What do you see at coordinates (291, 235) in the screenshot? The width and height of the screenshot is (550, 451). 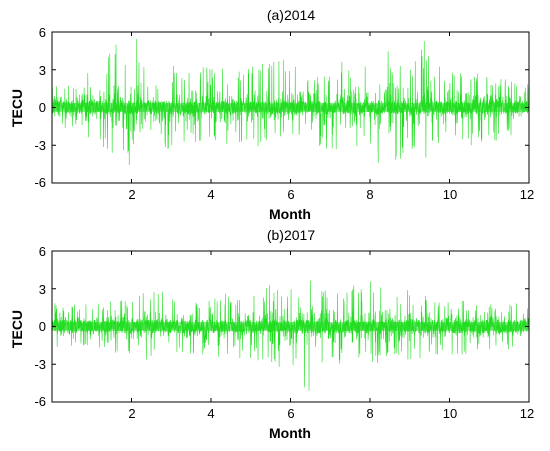 I see `panel-title: (b)2017` at bounding box center [291, 235].